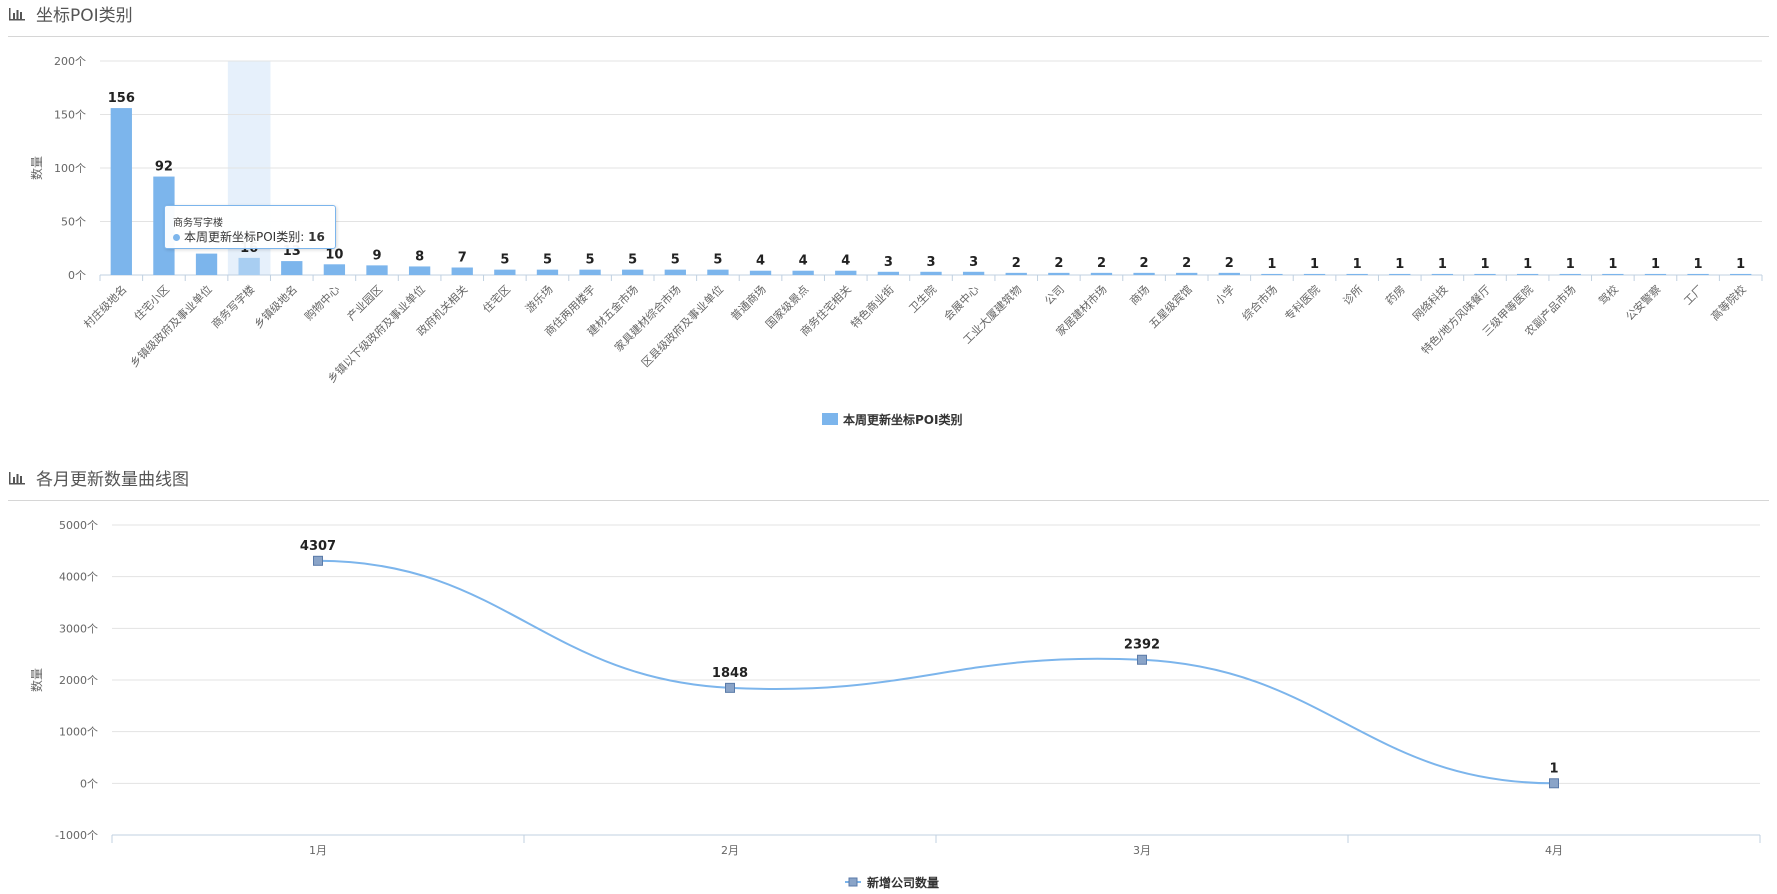  What do you see at coordinates (112, 480) in the screenshot?
I see `panel-title: 各月更新数量曲线图` at bounding box center [112, 480].